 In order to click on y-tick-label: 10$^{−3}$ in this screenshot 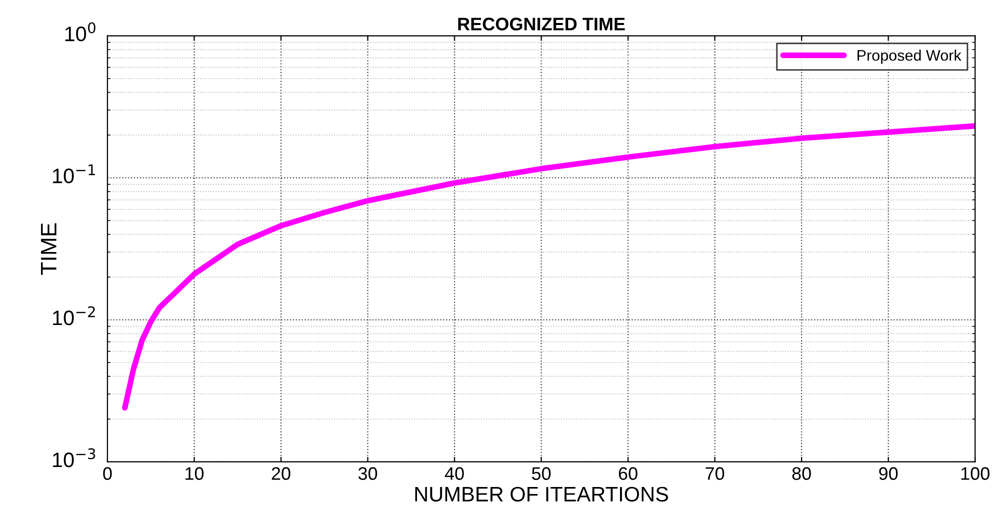, I will do `click(74, 458)`.